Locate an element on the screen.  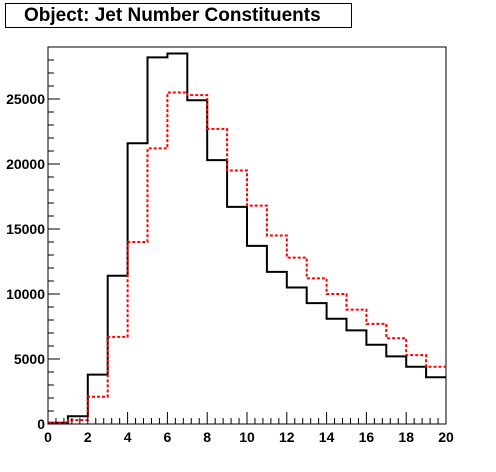
y-tick-label: 10000 is located at coordinates (25, 294).